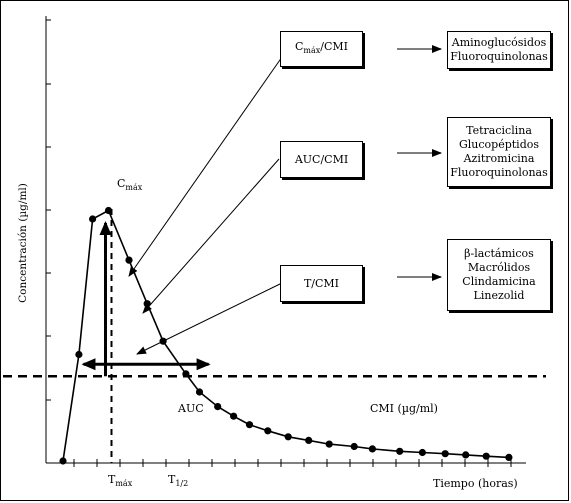 The image size is (571, 503). What do you see at coordinates (475, 483) in the screenshot?
I see `x-axis-label: Tiempo (horas)` at bounding box center [475, 483].